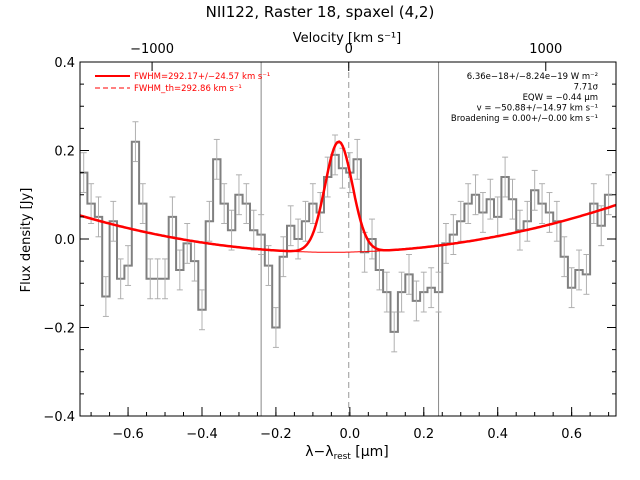 This screenshot has height=480, width=640. I want to click on top-tick-label: 1000, so click(545, 49).